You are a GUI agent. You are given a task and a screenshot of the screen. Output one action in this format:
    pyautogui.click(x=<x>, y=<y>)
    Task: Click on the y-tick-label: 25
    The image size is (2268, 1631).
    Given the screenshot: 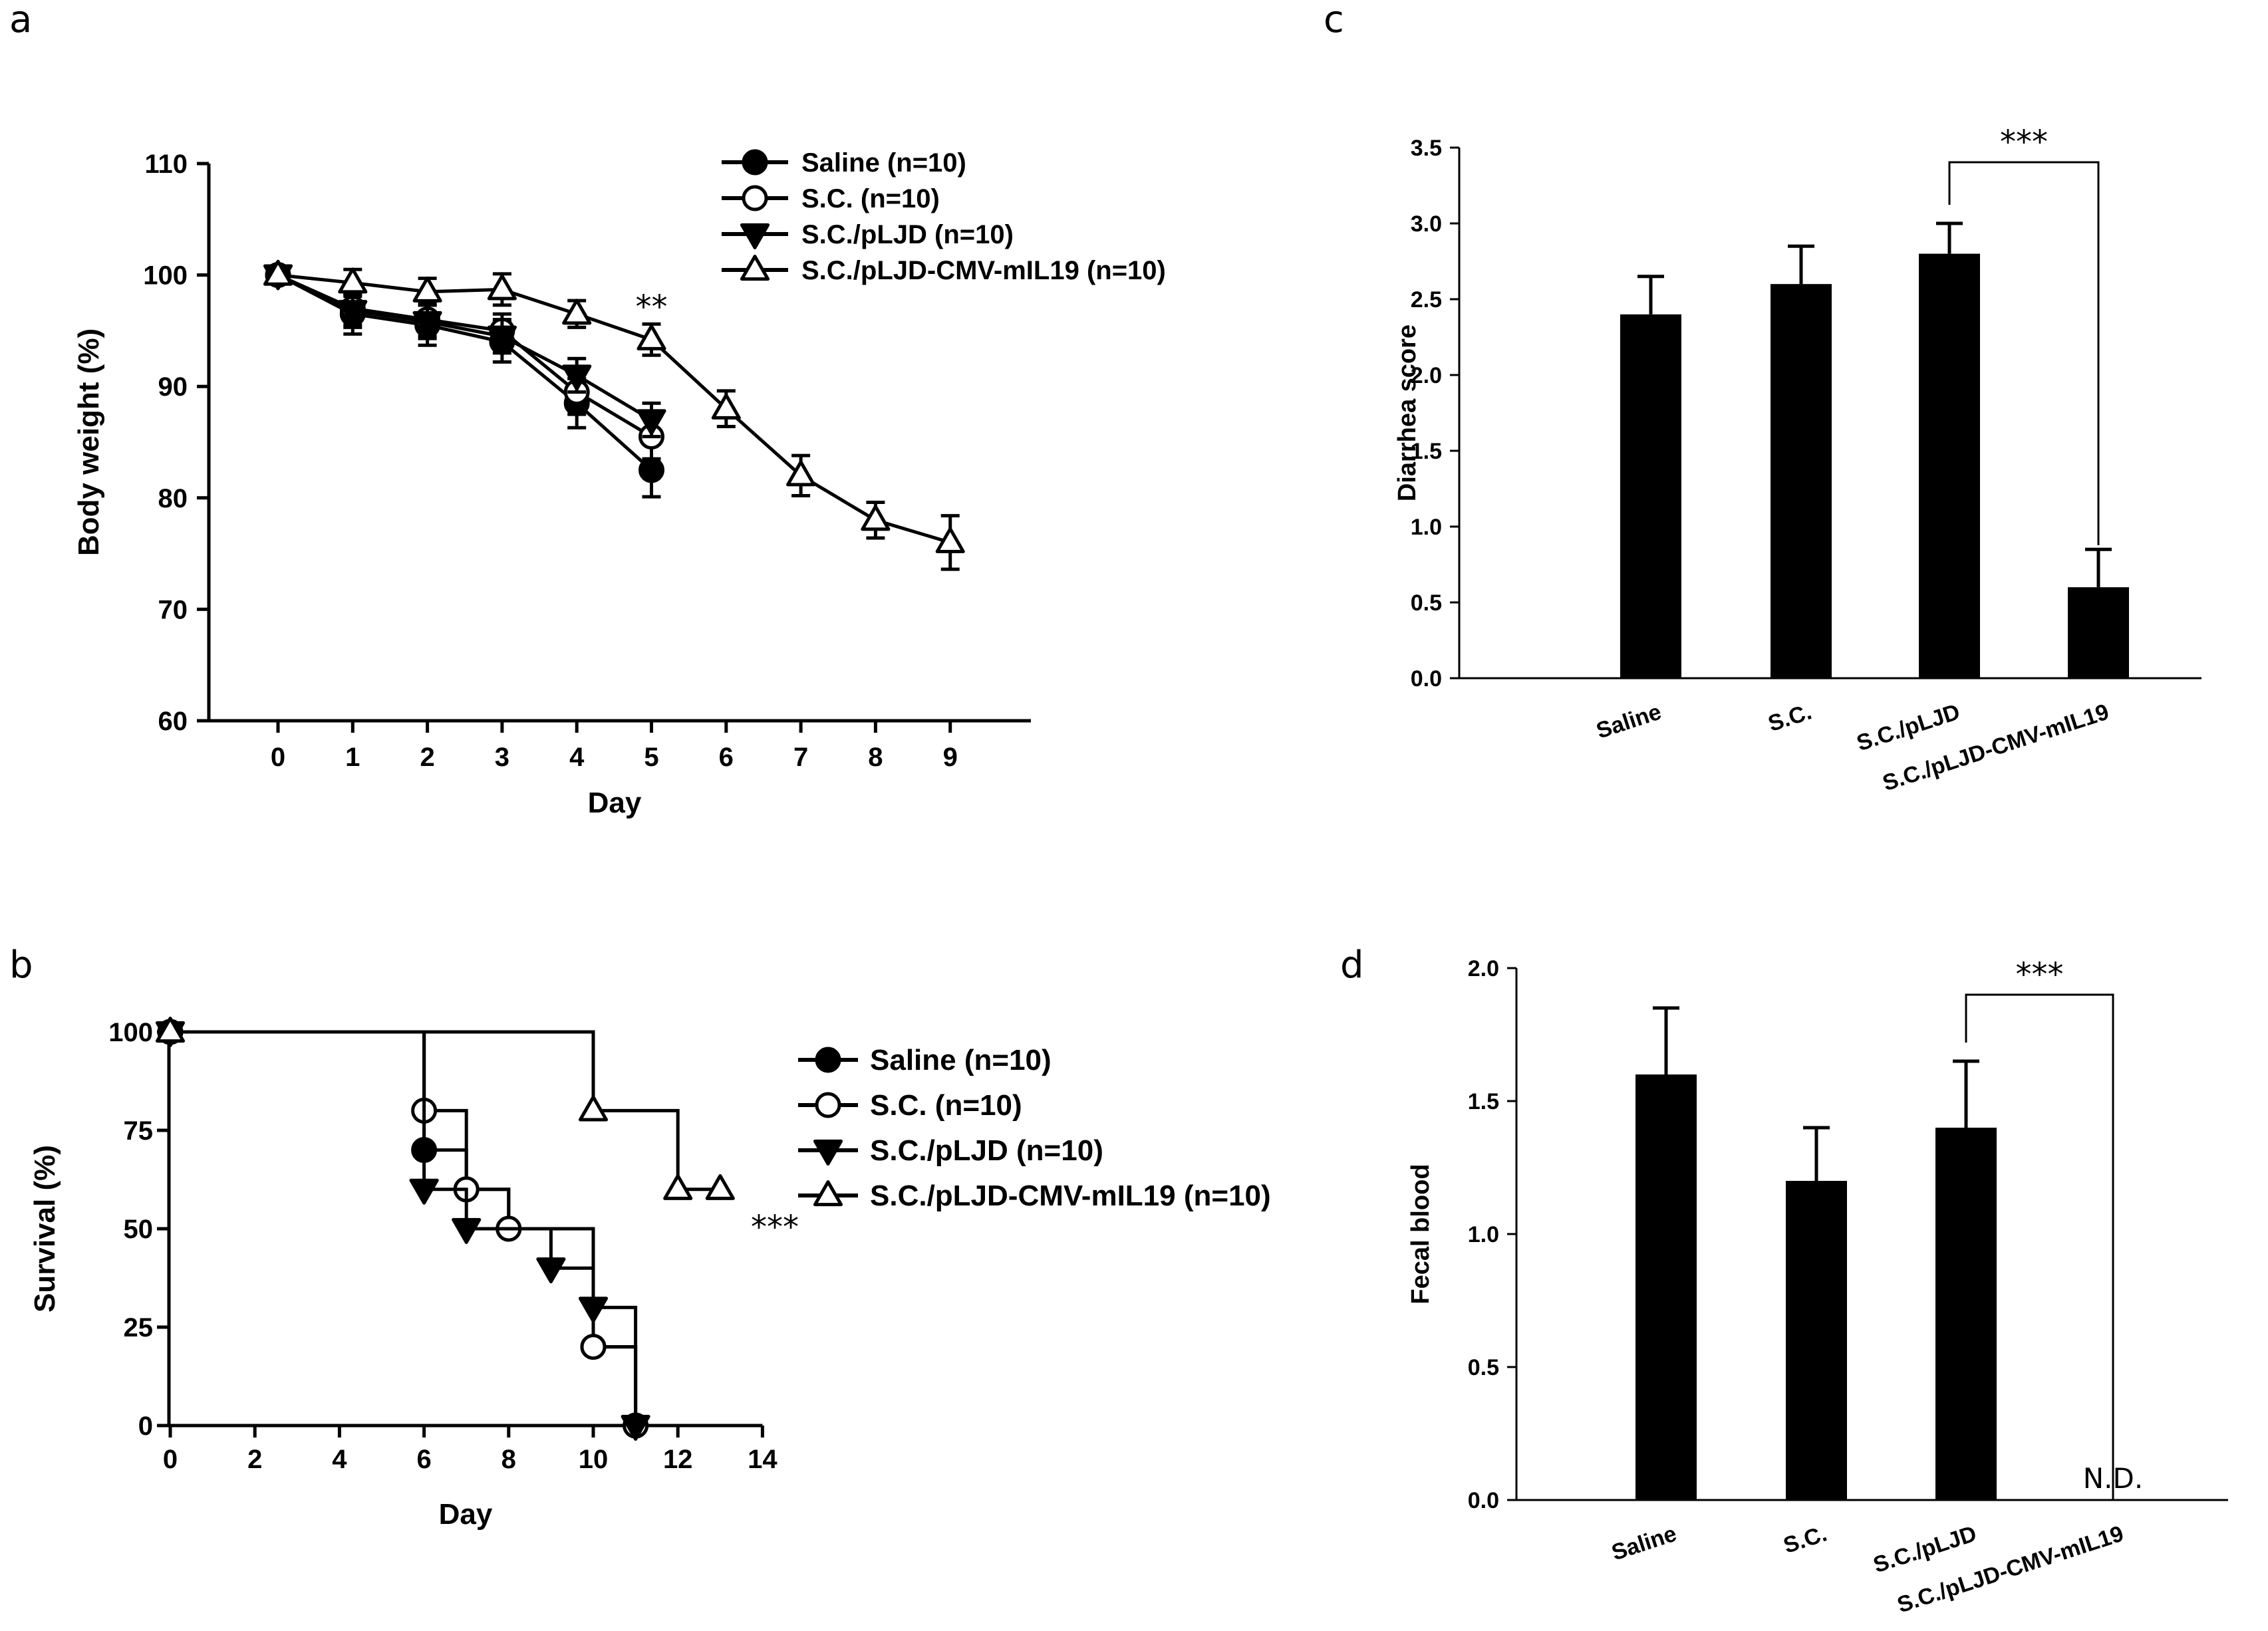 What is the action you would take?
    pyautogui.click(x=139, y=1327)
    